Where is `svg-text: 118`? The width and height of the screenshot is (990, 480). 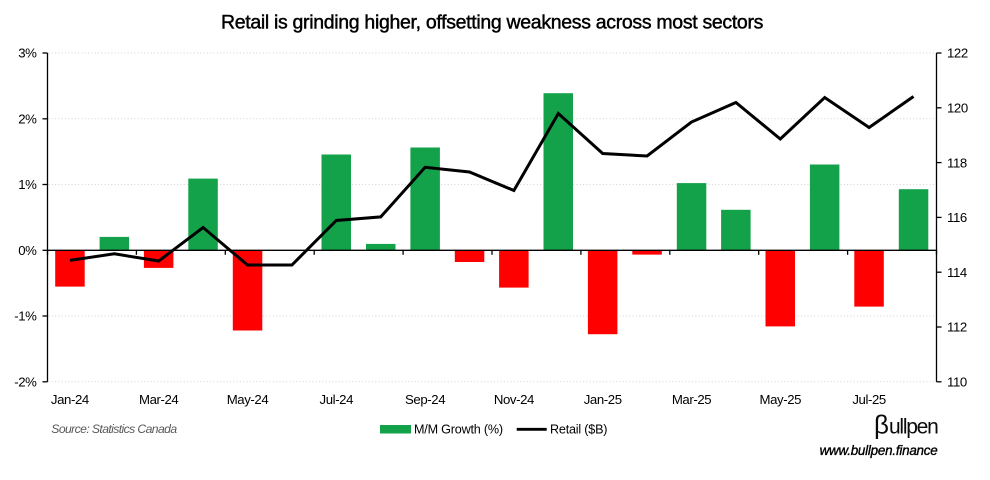
svg-text: 118 is located at coordinates (957, 162).